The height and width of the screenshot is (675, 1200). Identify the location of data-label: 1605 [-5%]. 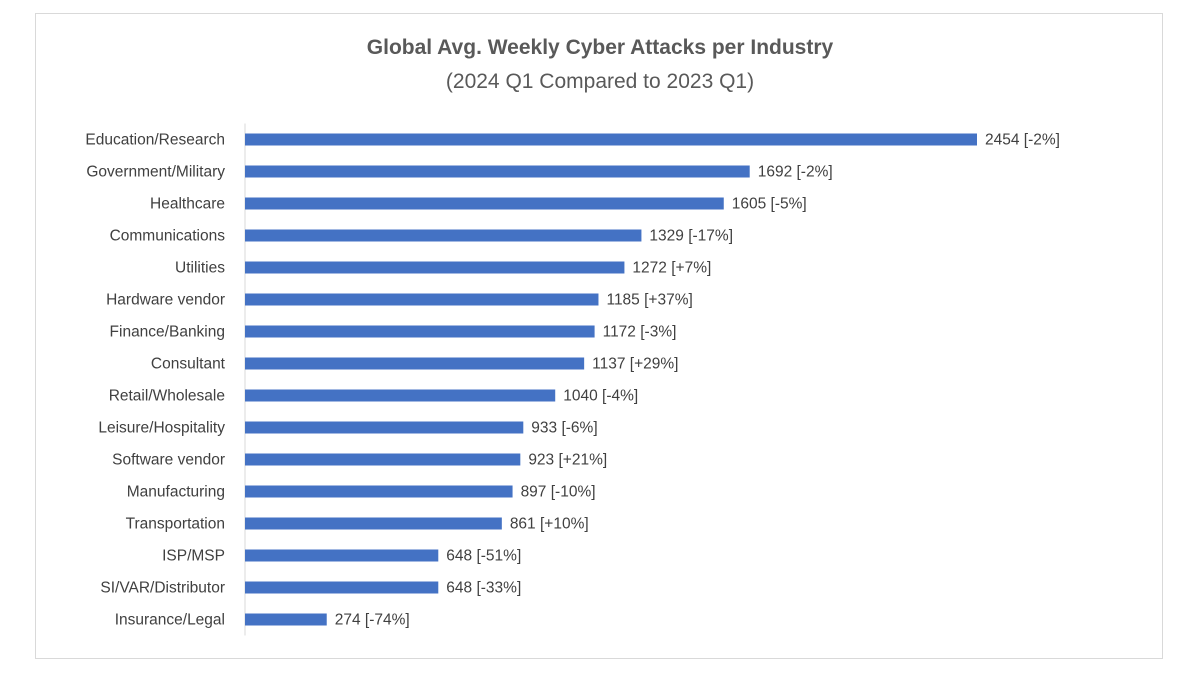
(769, 204).